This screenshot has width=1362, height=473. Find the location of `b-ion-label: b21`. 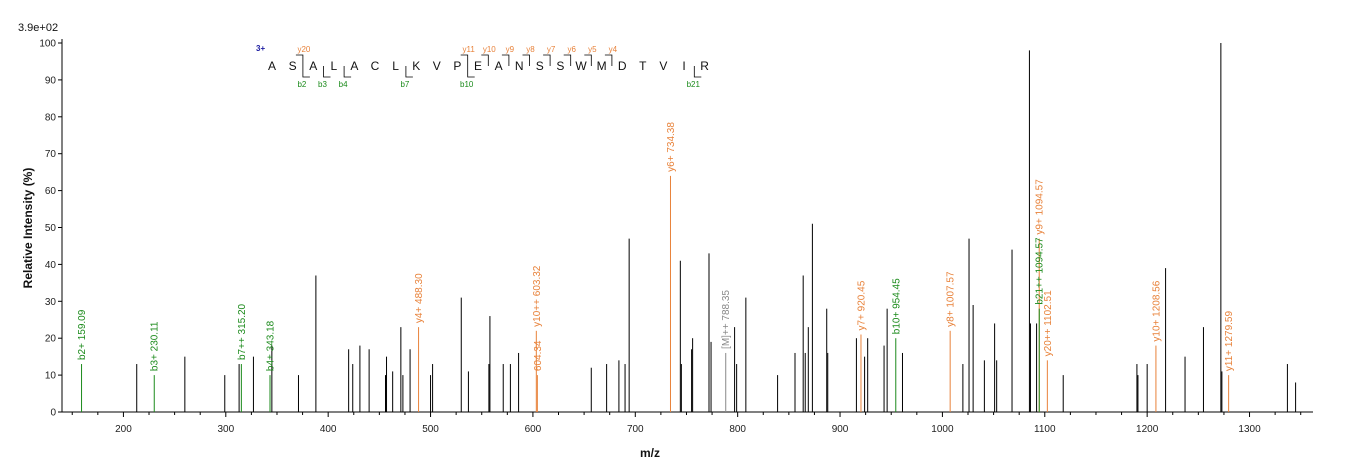

b-ion-label: b21 is located at coordinates (694, 84).